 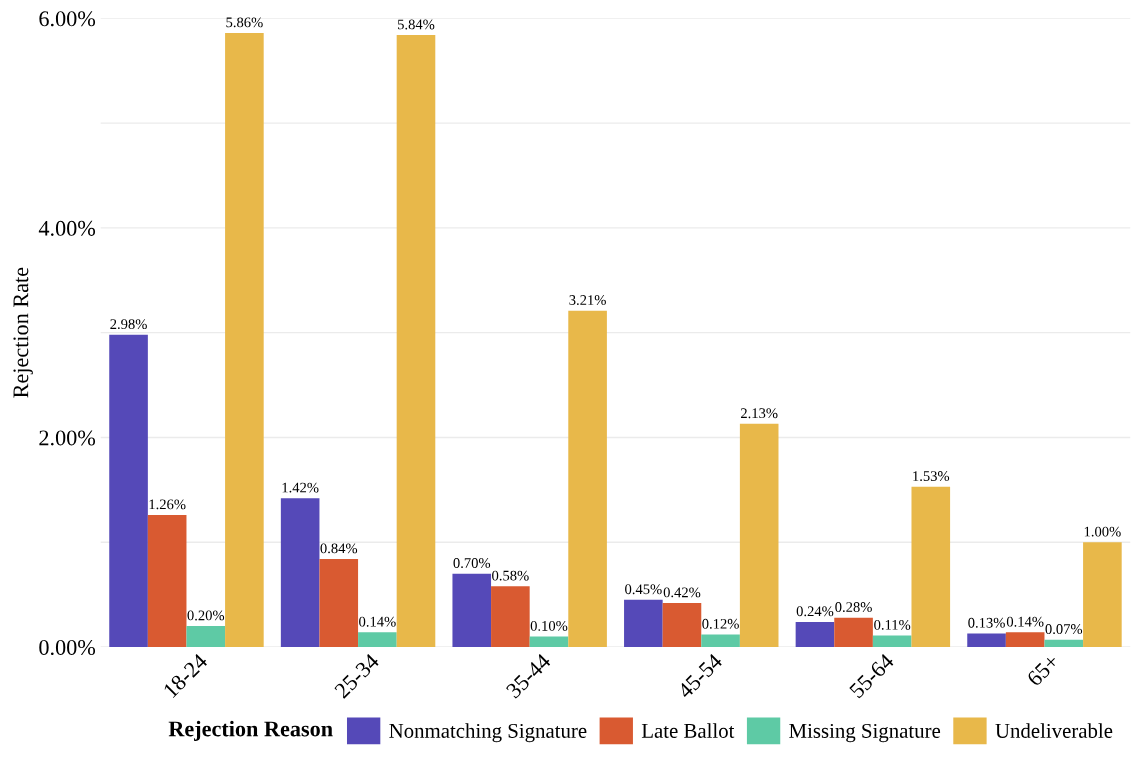 I want to click on legend-label: Late Ballot, so click(x=688, y=730).